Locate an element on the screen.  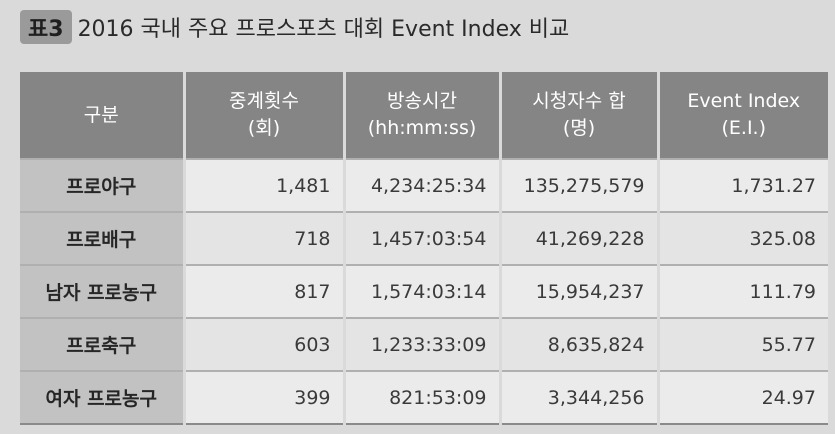
viewers-cell: 15,954,237 is located at coordinates (578, 291).